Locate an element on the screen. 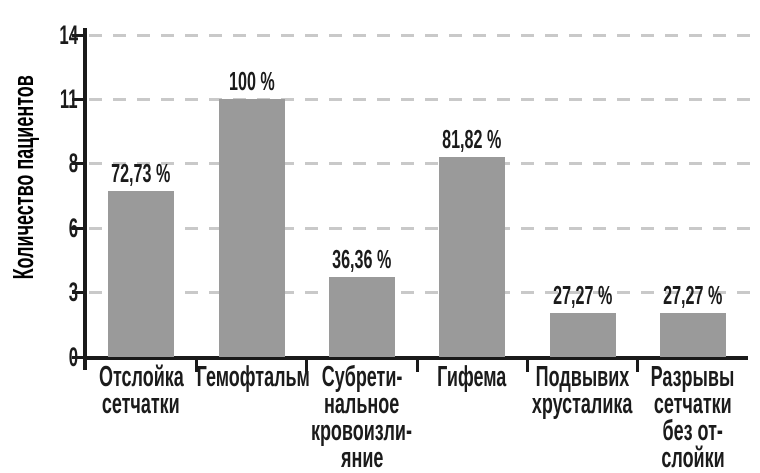 The height and width of the screenshot is (473, 760). bar-value-label: 100 % is located at coordinates (252, 81).